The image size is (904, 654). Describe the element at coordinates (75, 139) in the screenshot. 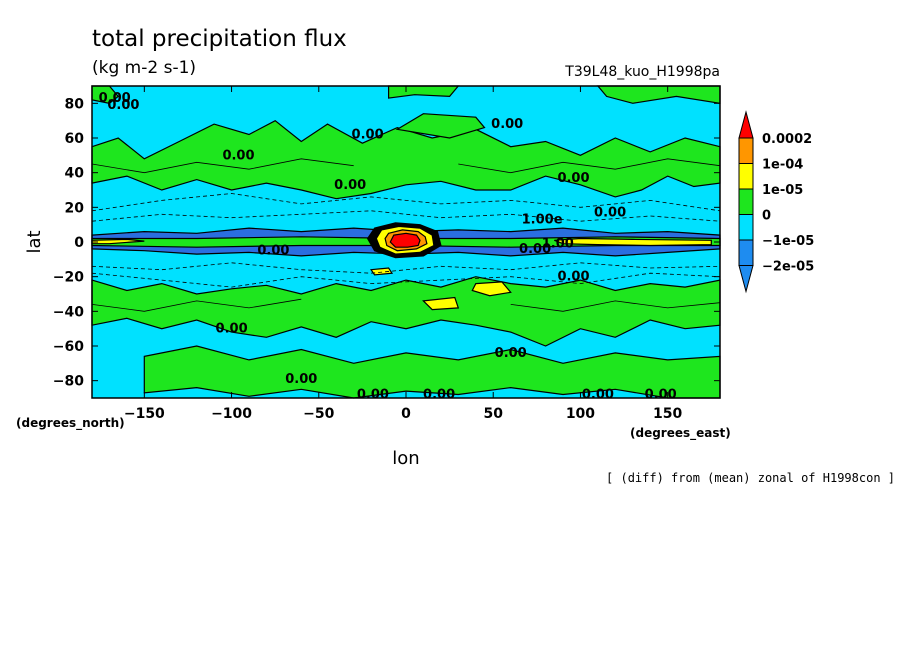

I see `y-tick-label-60: 60` at that location.